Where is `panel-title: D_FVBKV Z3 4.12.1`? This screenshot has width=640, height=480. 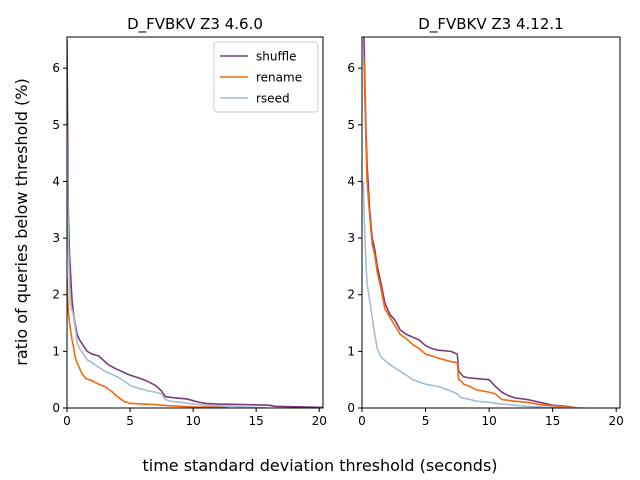
panel-title: D_FVBKV Z3 4.12.1 is located at coordinates (490, 24).